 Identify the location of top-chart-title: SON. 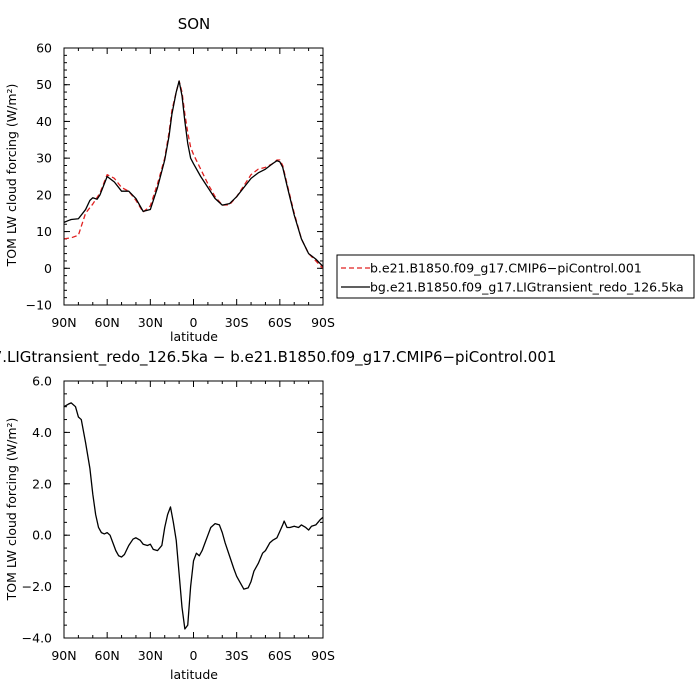
(194, 24).